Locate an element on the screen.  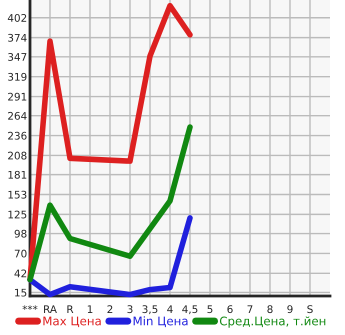
y-tick-label: 264 is located at coordinates (17, 116).